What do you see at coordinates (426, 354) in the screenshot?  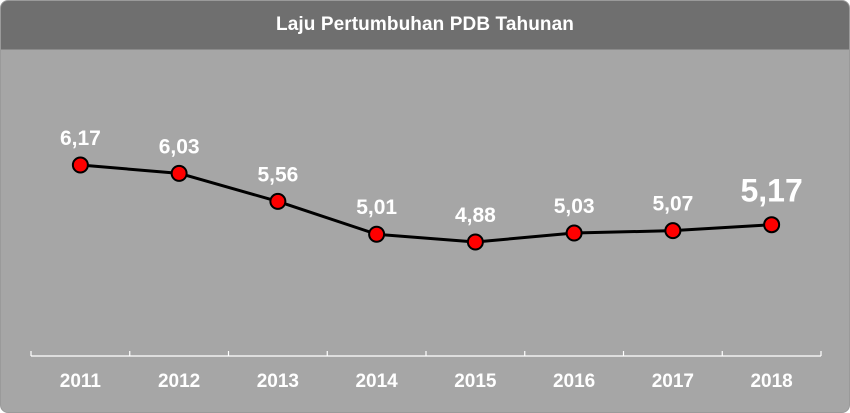 I see `x-axis` at bounding box center [426, 354].